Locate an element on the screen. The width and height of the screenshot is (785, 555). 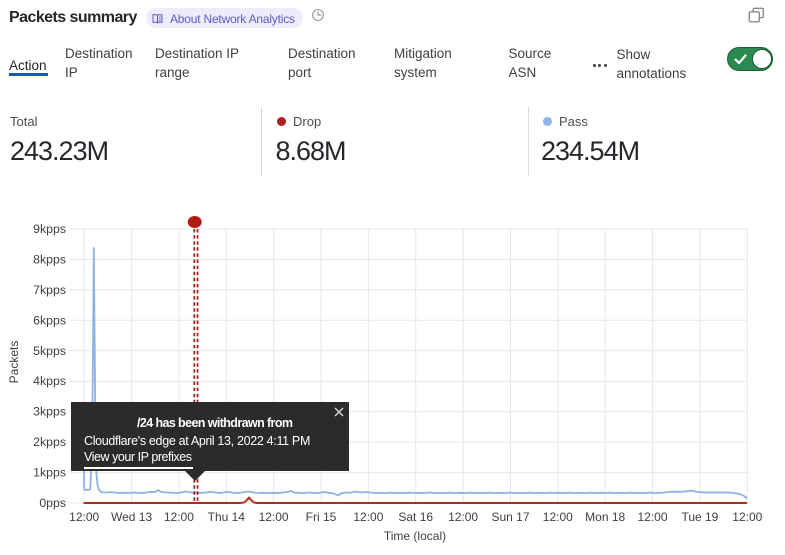
svg-text: Packets is located at coordinates (14, 362).